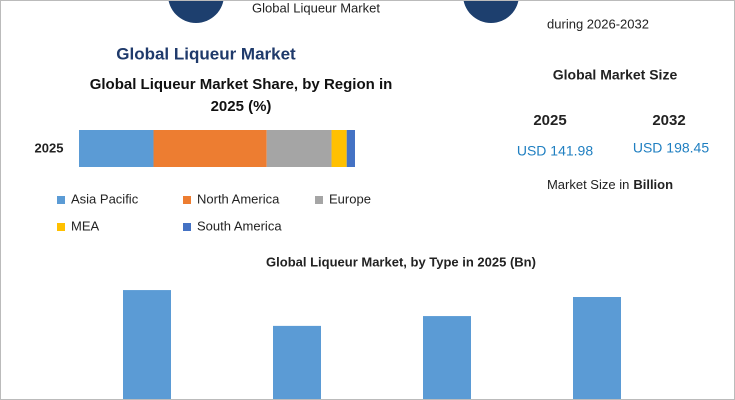  I want to click on category-label: 2025, so click(49, 147).